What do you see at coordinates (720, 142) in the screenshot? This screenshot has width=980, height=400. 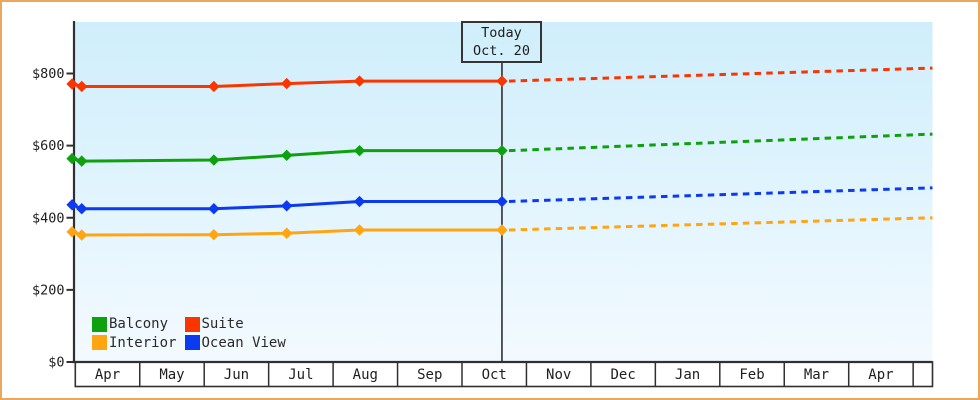 I see `series-forecast-line-balcony` at bounding box center [720, 142].